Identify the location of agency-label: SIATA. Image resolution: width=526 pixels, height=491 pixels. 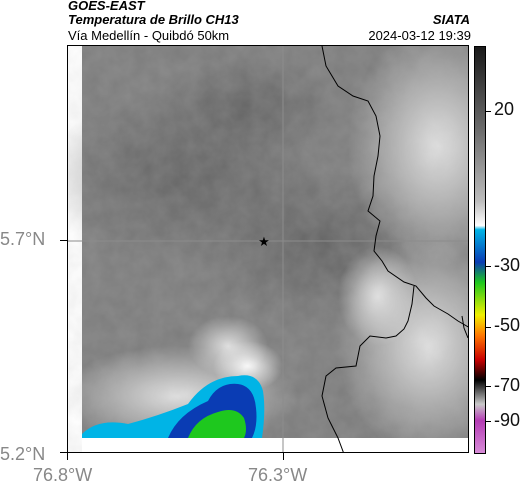
(451, 19).